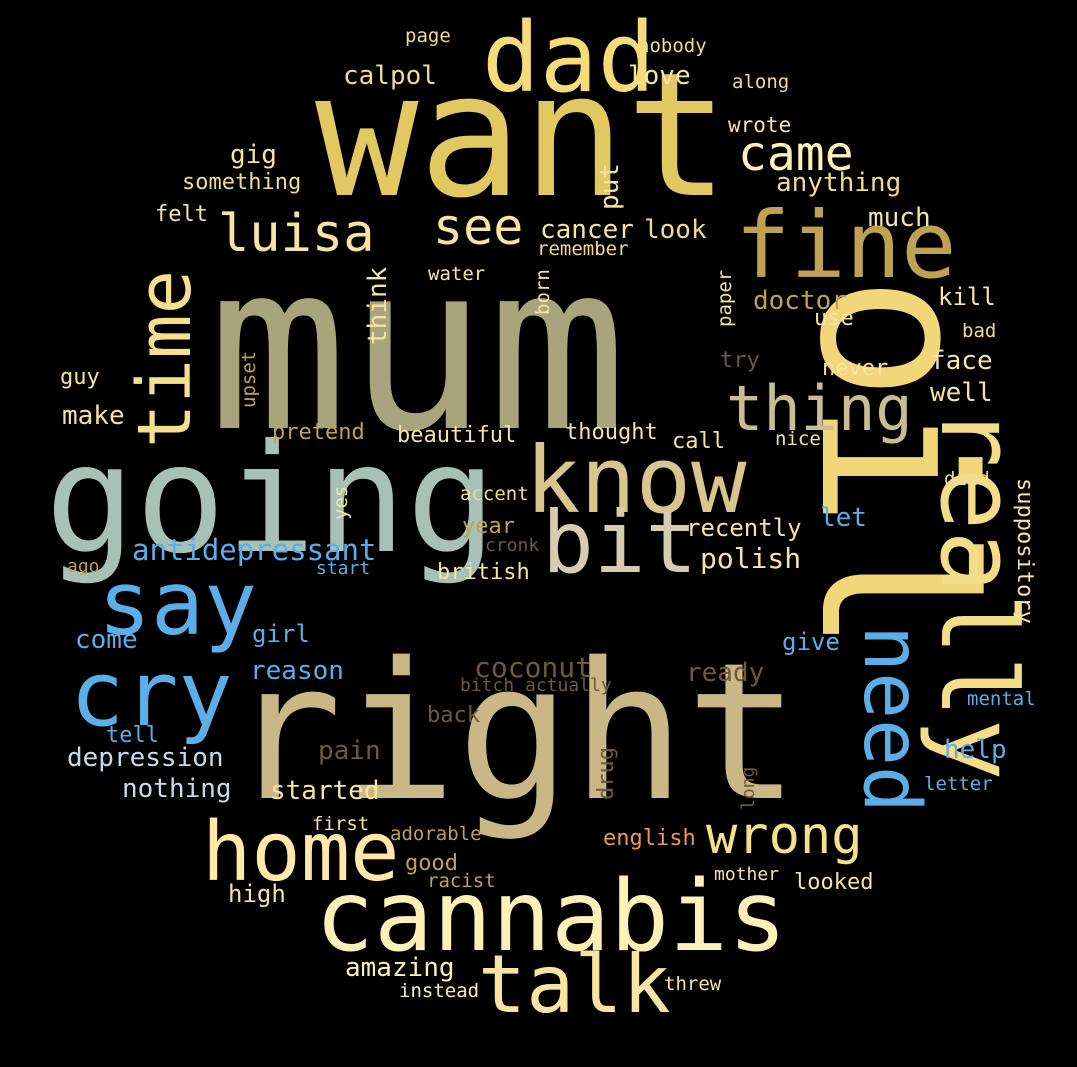 Image resolution: width=1077 pixels, height=1067 pixels. Describe the element at coordinates (341, 502) in the screenshot. I see `word-yes: yes` at that location.